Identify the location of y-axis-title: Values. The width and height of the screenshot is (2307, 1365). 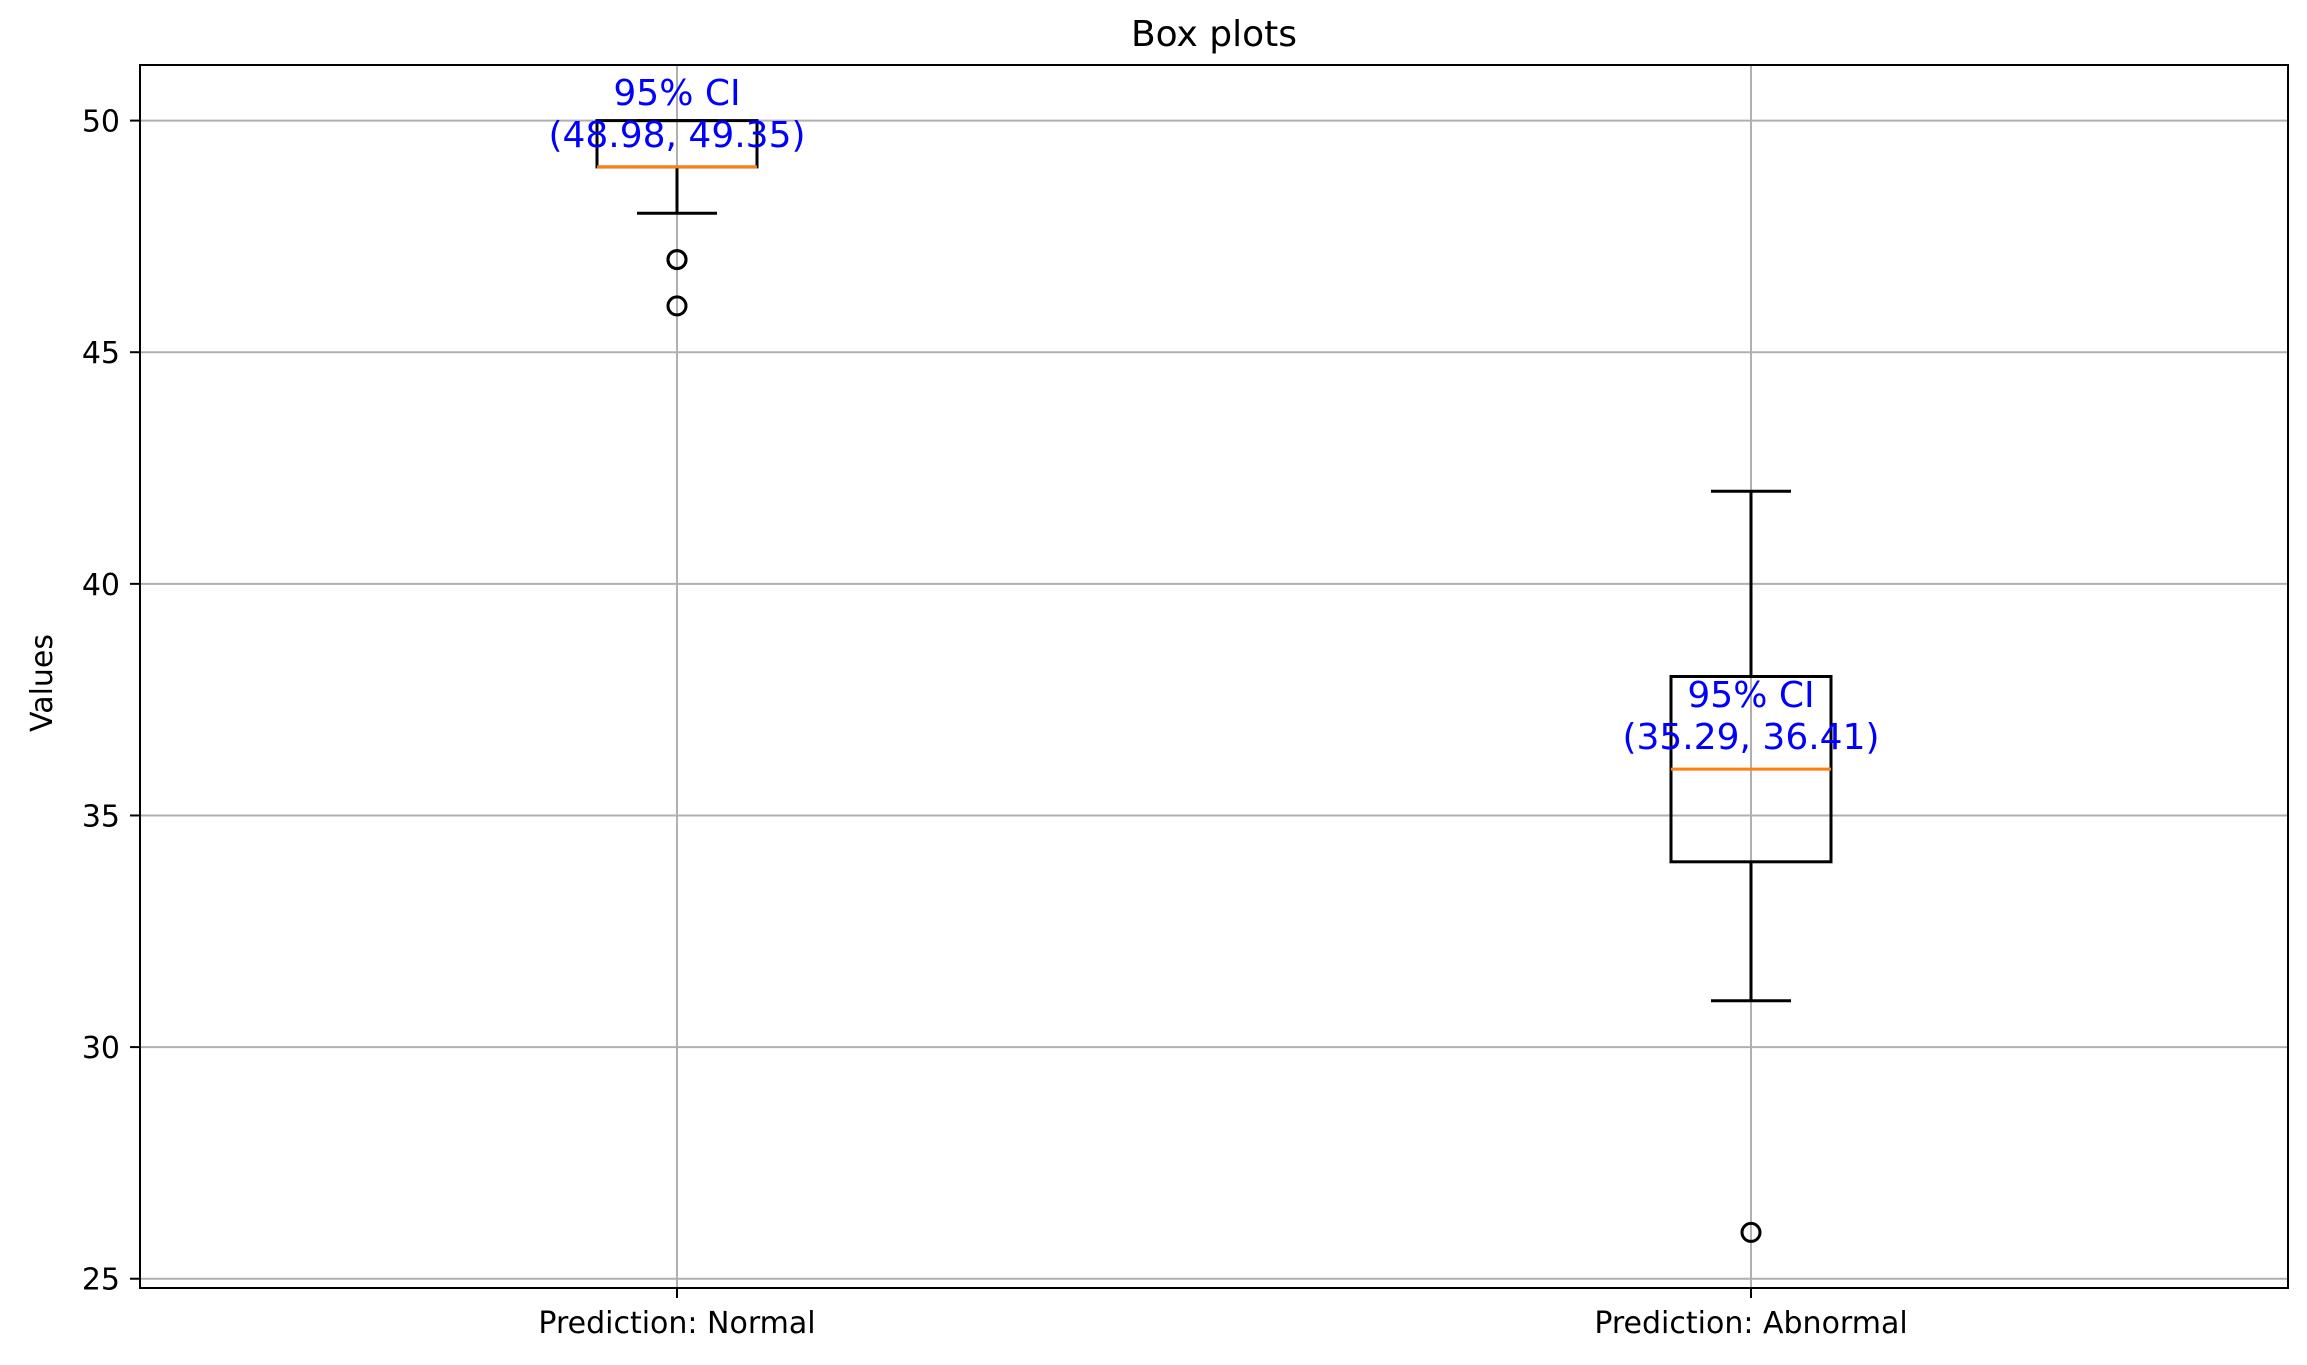
(42, 683).